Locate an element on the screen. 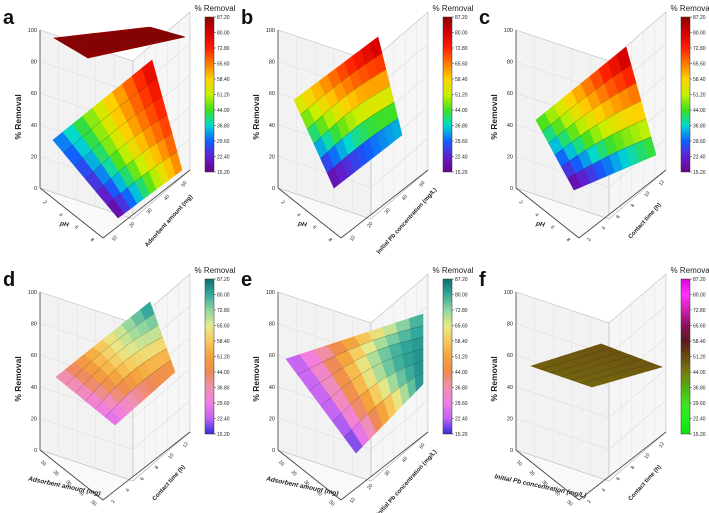  y-axis-title: pH is located at coordinates (63, 224).